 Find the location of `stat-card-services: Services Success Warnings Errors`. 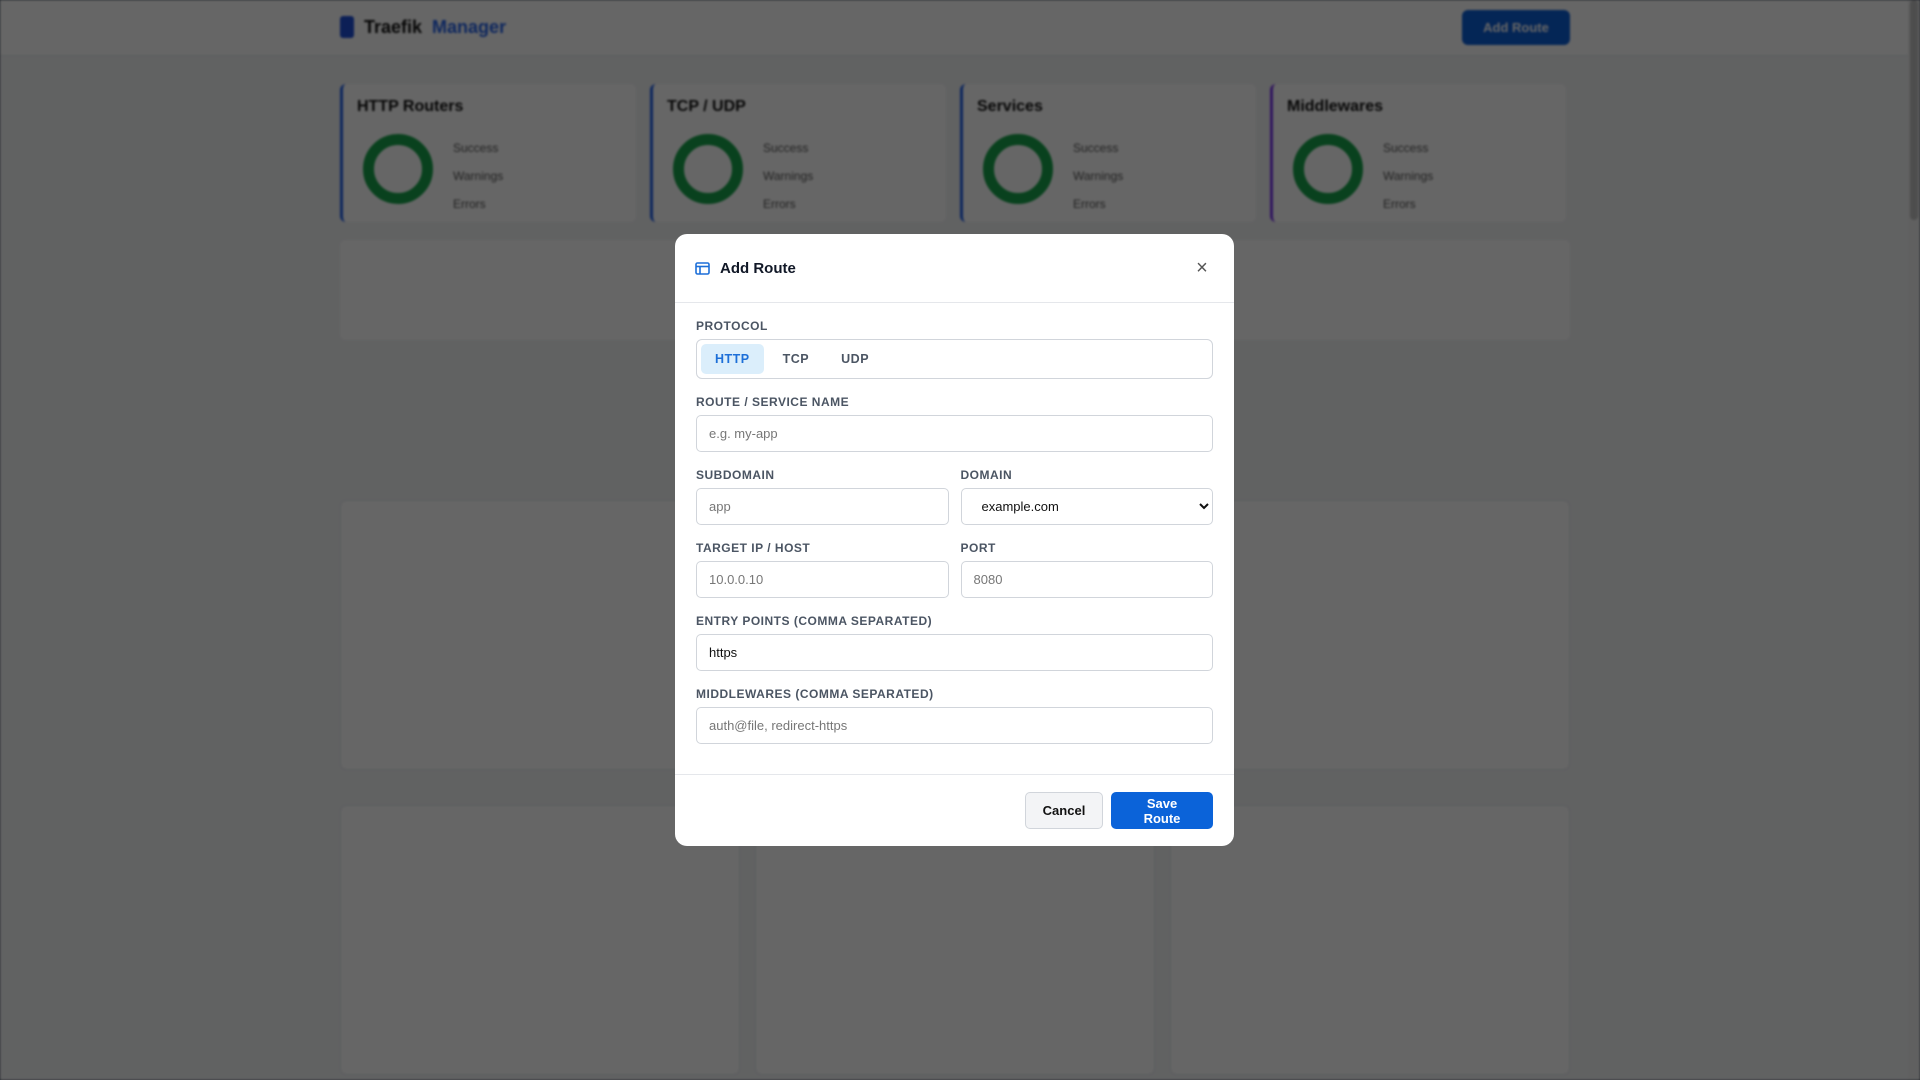

stat-card-services: Services Success Warnings Errors is located at coordinates (1108, 153).